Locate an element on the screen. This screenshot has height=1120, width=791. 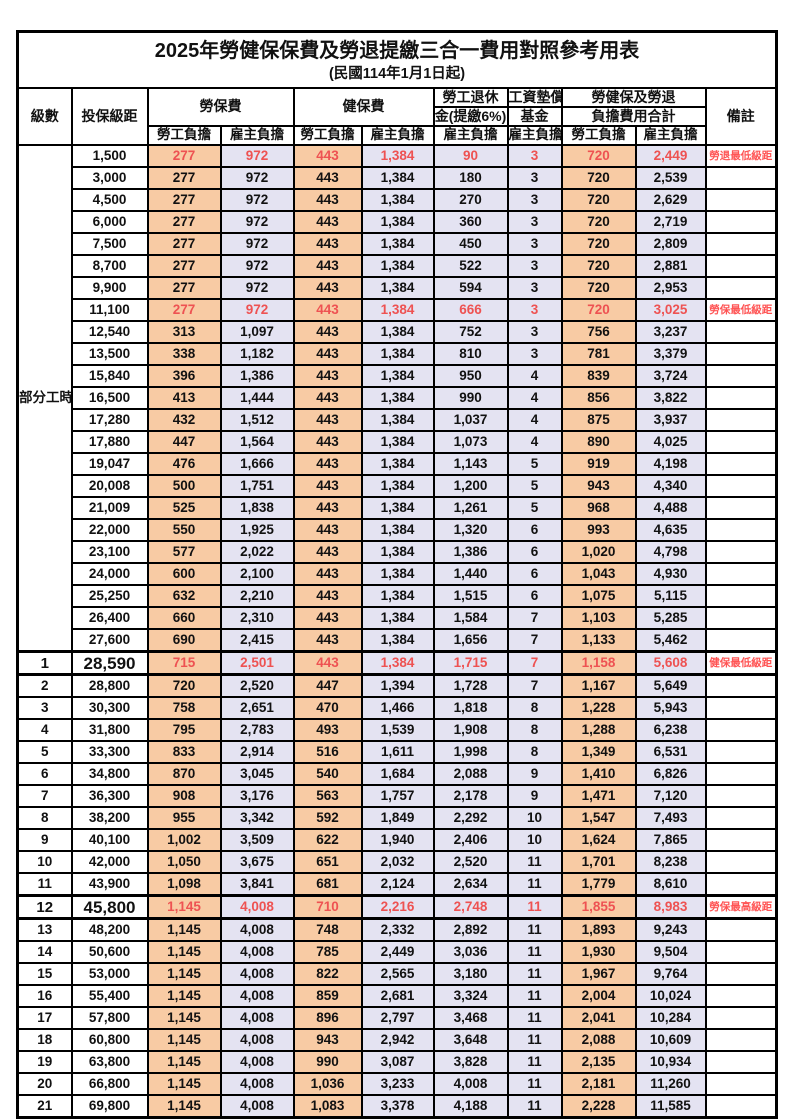
value-cell: 2,520 is located at coordinates (257, 685).